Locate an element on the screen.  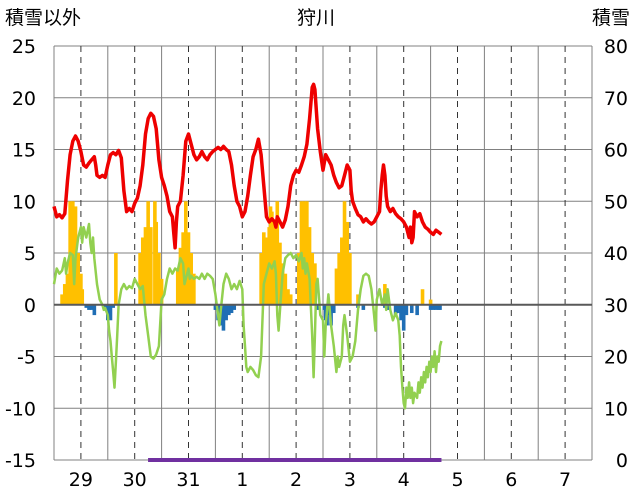
category-tick-label: 29 is located at coordinates (81, 480).